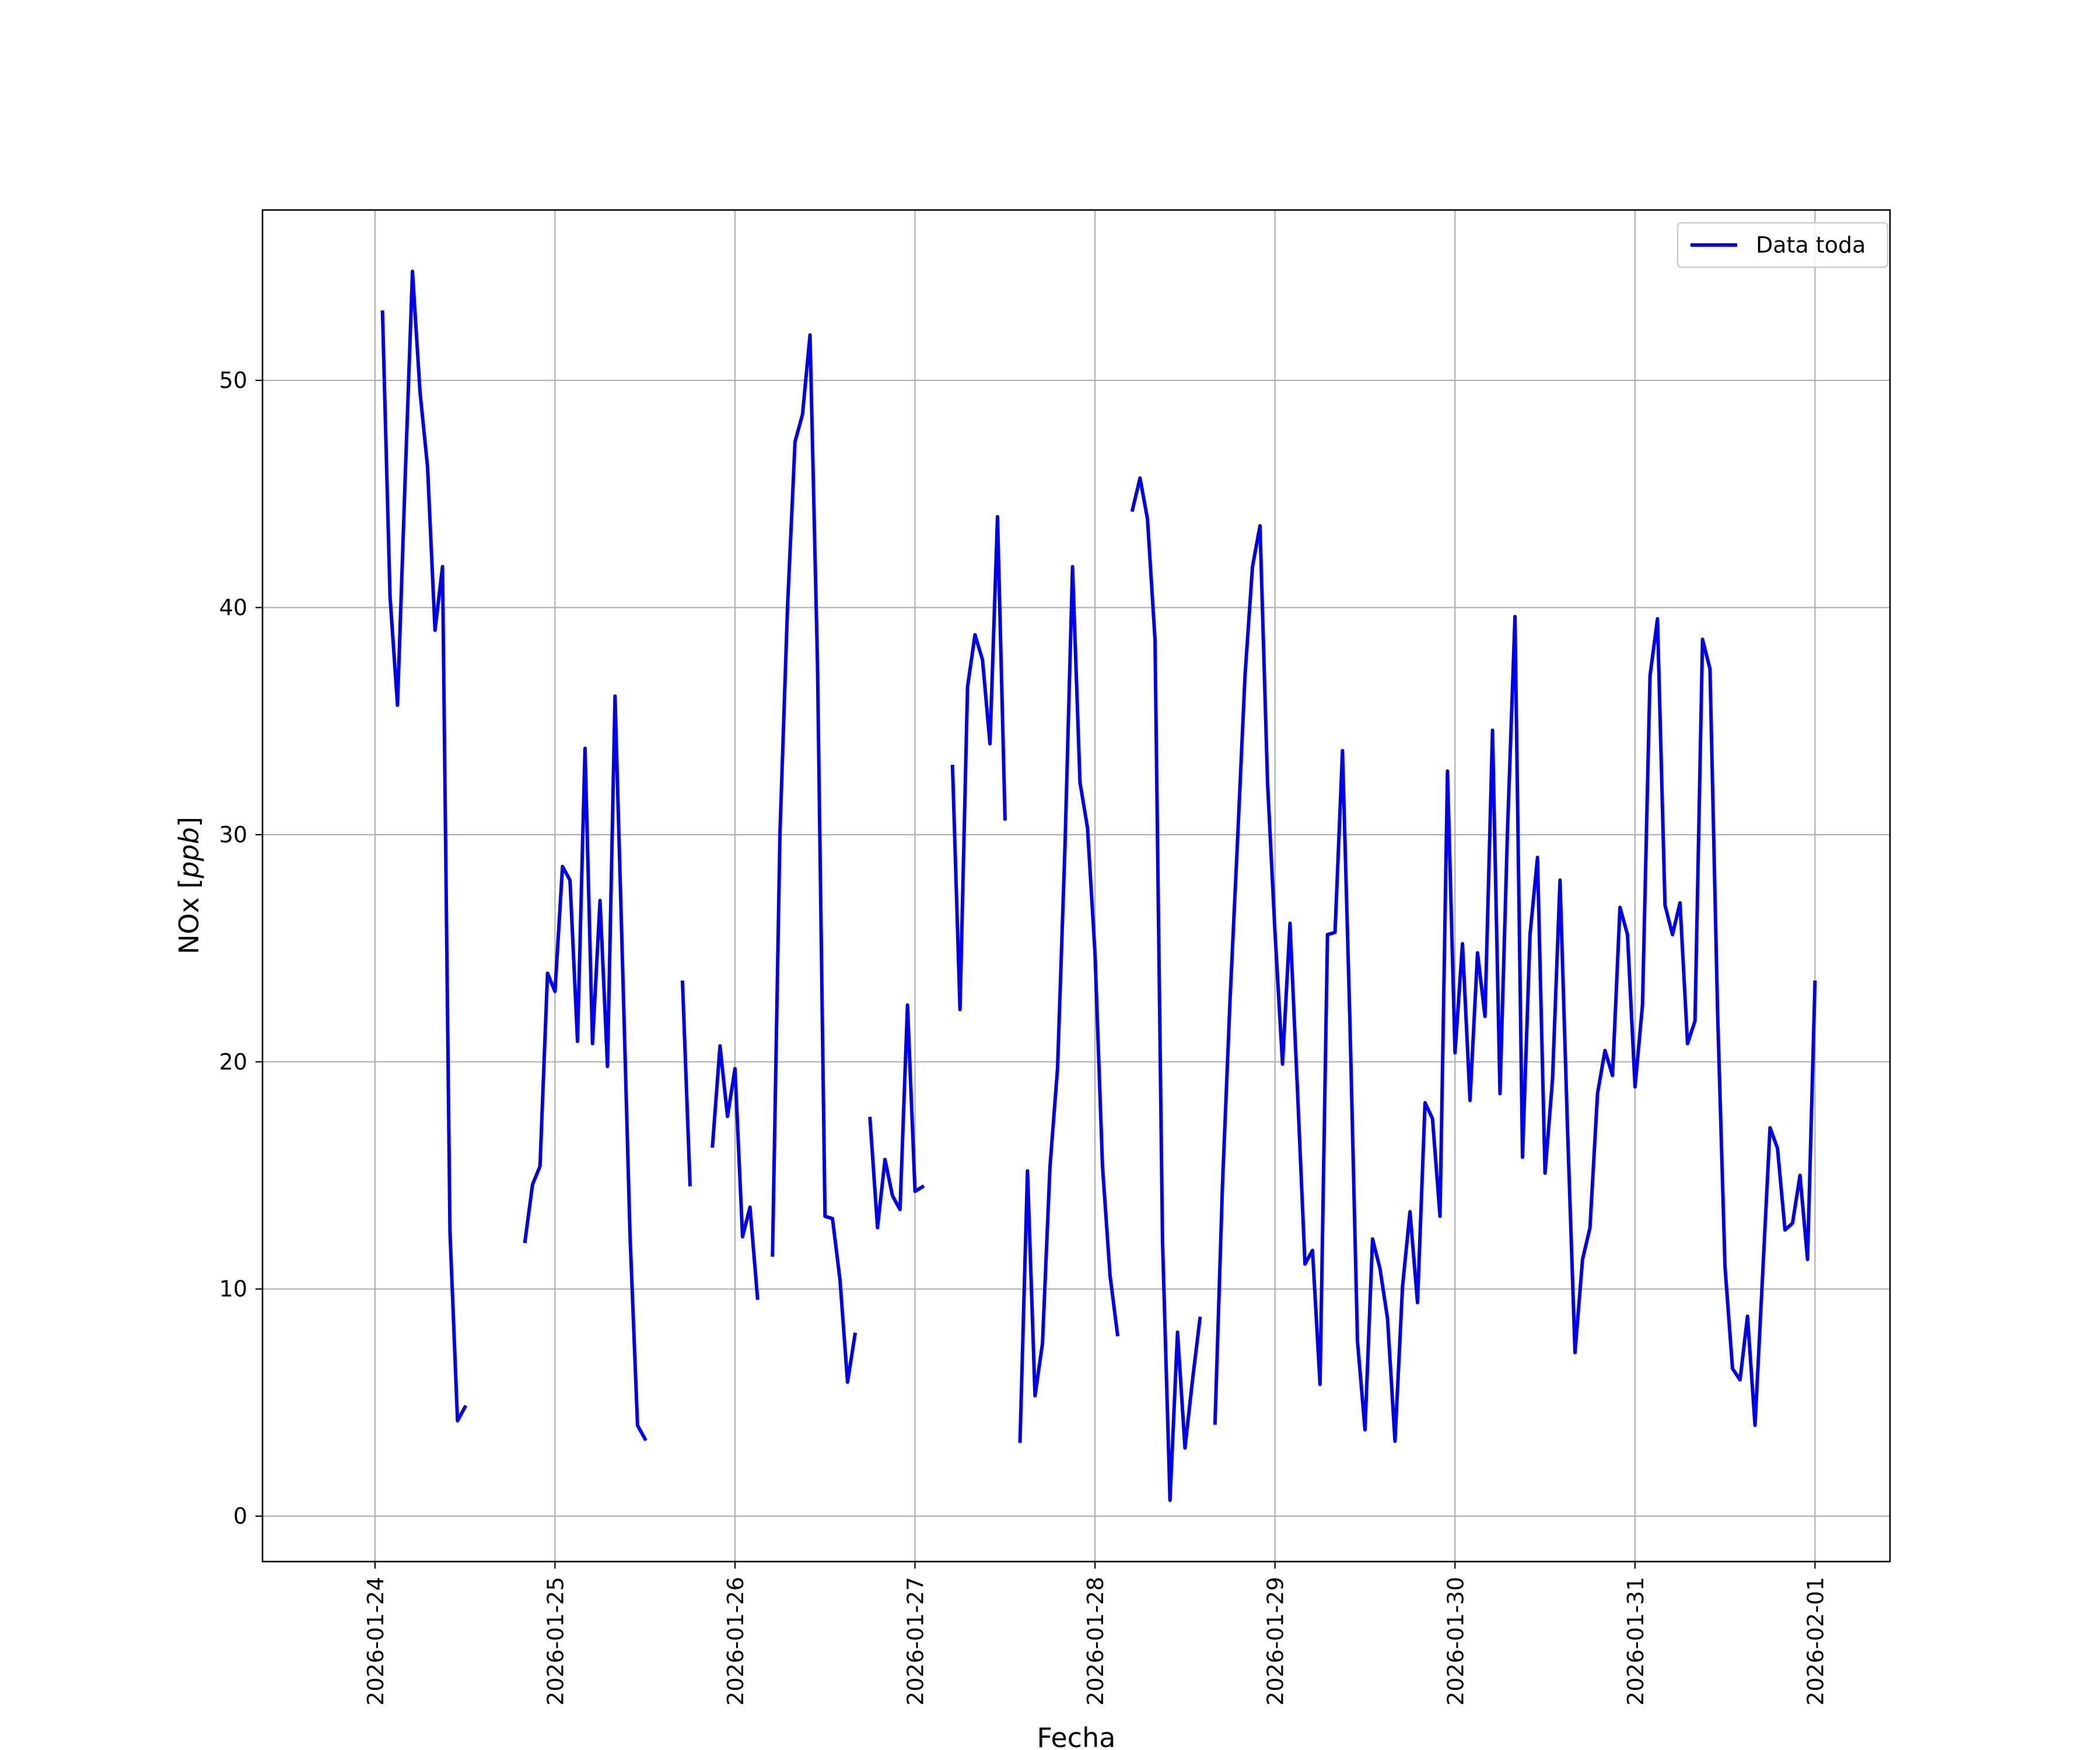 The width and height of the screenshot is (2100, 1750). Describe the element at coordinates (916, 1641) in the screenshot. I see `x-tick-label: 2026-01-27` at that location.